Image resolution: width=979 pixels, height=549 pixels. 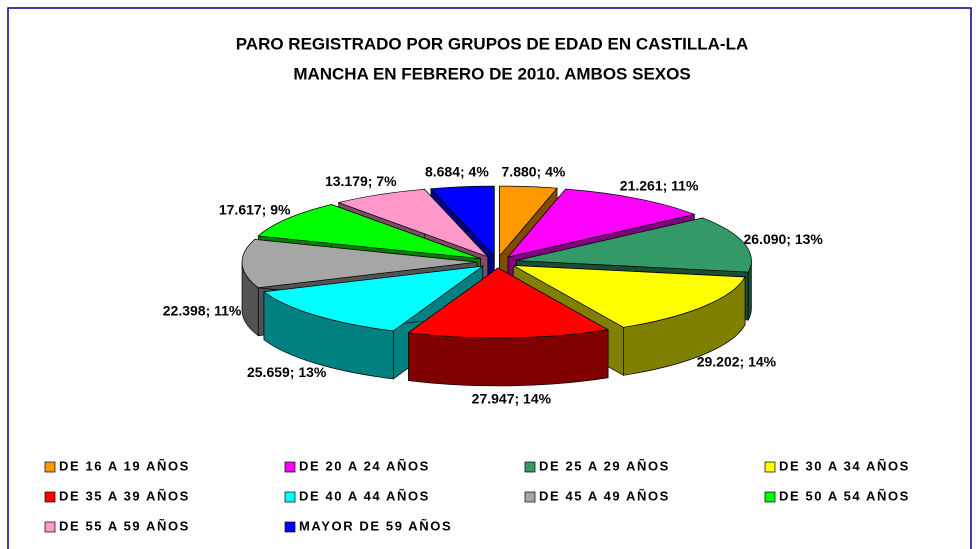 I want to click on data-label: 21.261; 11%, so click(x=659, y=186).